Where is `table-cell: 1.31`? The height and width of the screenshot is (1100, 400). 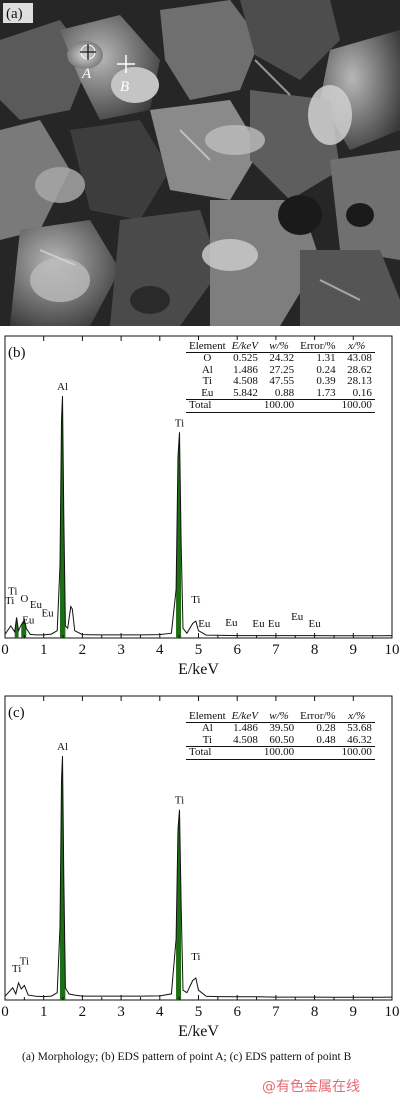 table-cell: 1.31 is located at coordinates (326, 358).